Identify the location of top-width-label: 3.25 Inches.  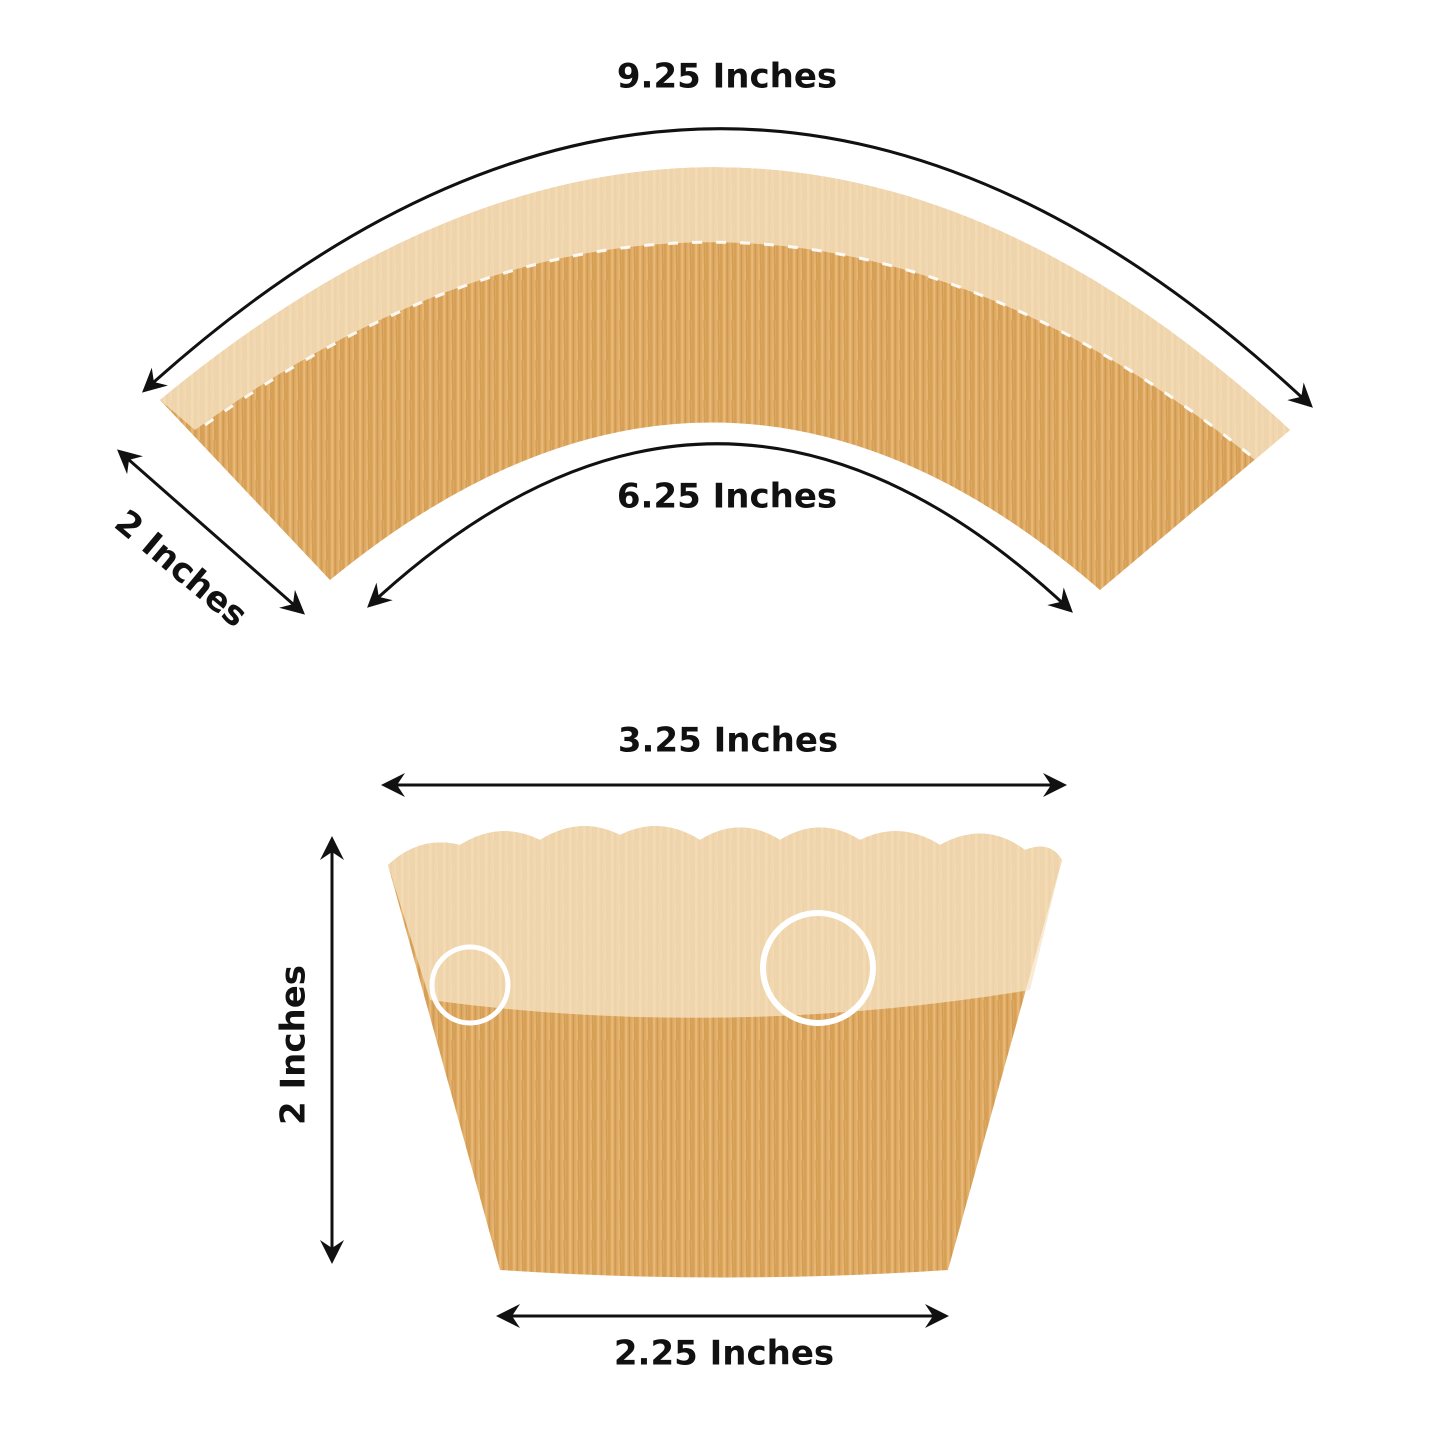
(728, 741).